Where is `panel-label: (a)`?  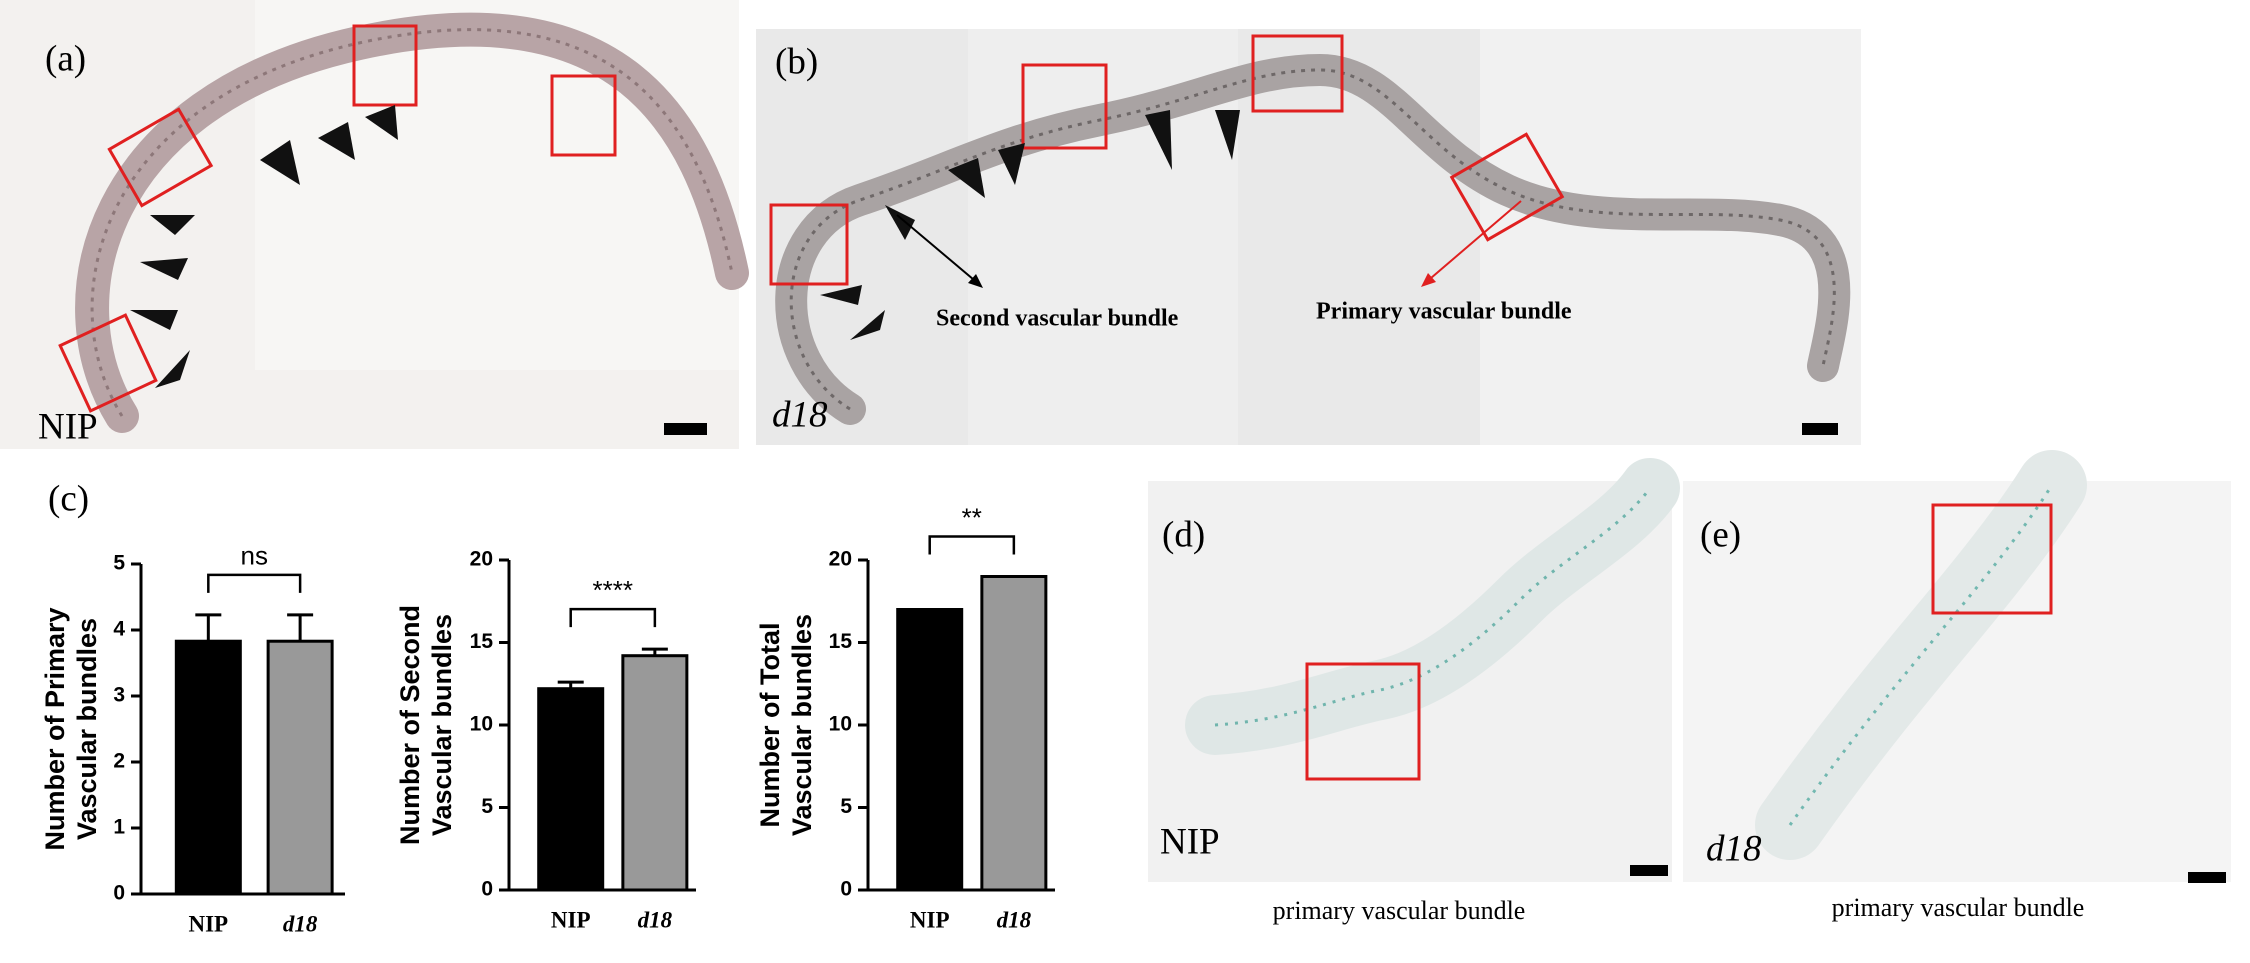 panel-label: (a) is located at coordinates (65, 58).